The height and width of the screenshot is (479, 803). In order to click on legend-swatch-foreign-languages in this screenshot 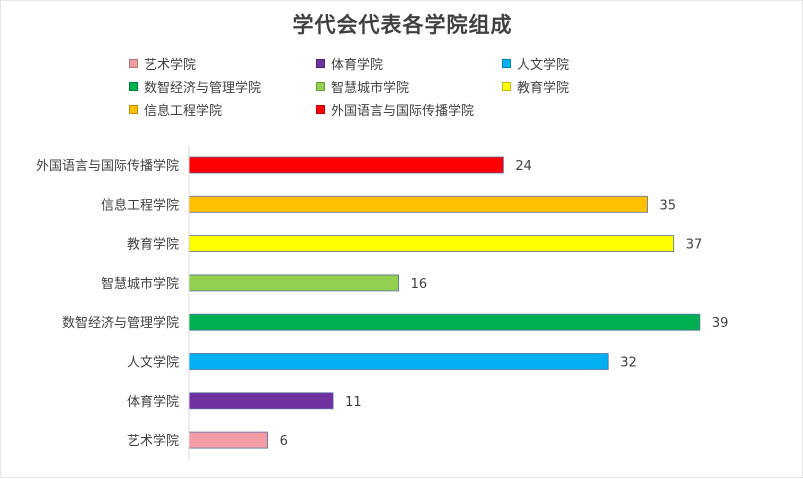, I will do `click(320, 109)`.